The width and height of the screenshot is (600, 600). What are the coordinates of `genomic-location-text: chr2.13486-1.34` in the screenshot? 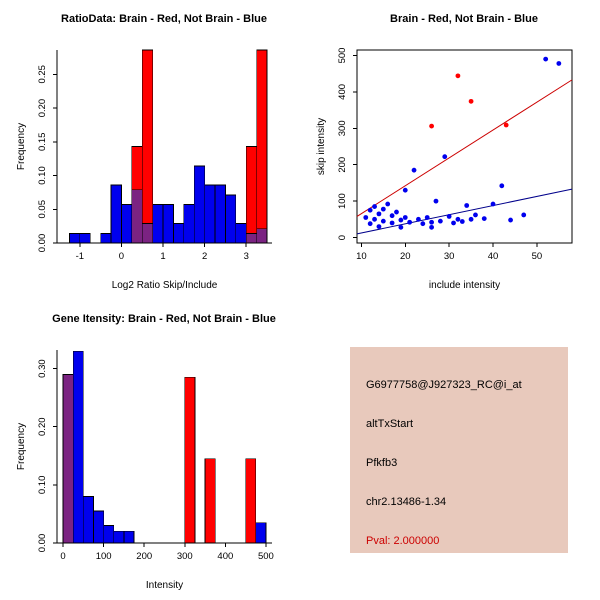 It's located at (406, 502).